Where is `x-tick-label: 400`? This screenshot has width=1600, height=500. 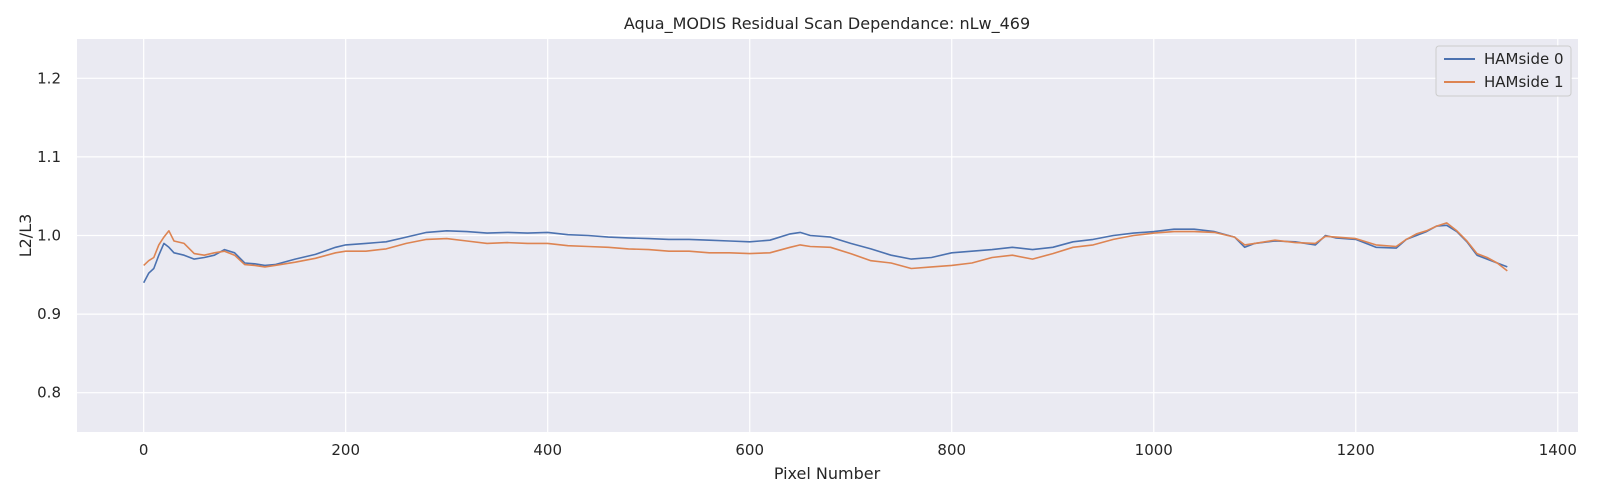 x-tick-label: 400 is located at coordinates (547, 450).